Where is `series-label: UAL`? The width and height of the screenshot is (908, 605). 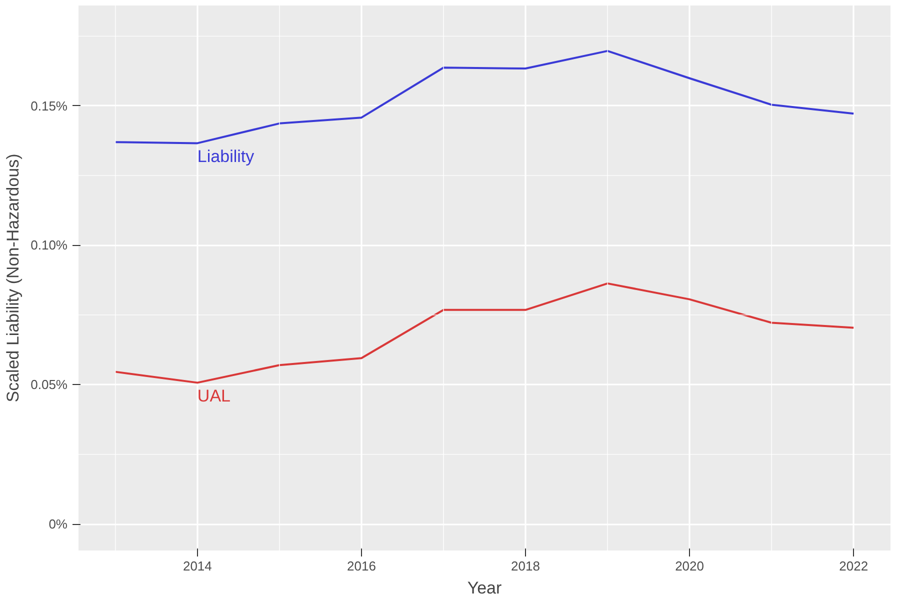 series-label: UAL is located at coordinates (214, 396).